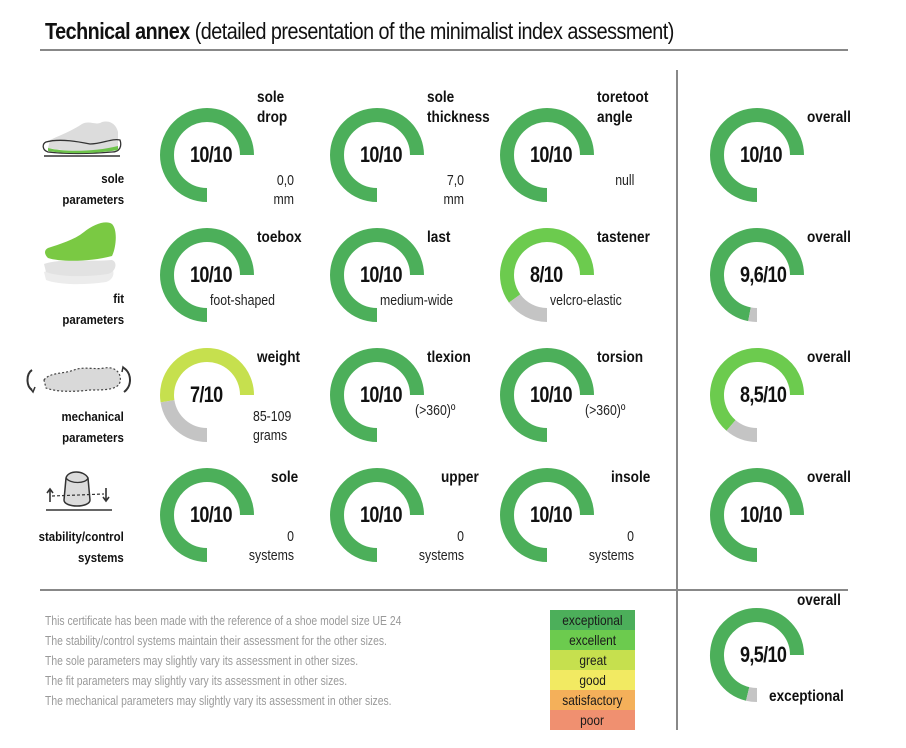 The image size is (906, 748). Describe the element at coordinates (79, 494) in the screenshot. I see `heel-stability-icon` at that location.